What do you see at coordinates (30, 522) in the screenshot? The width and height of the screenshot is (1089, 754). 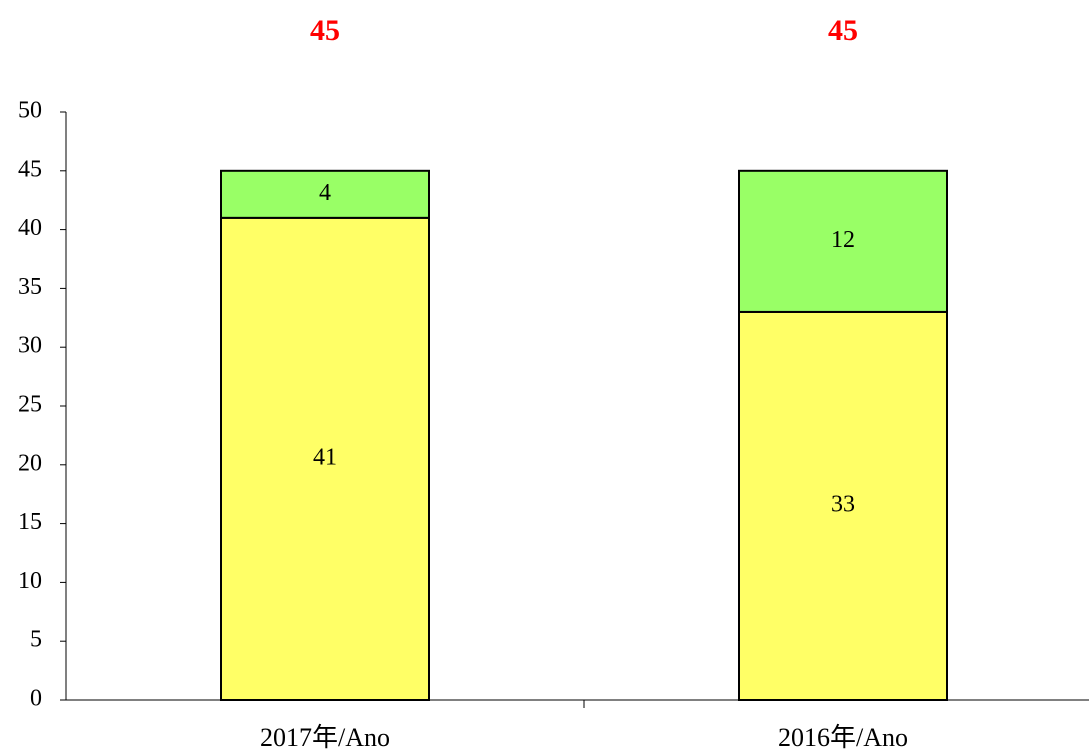 I see `y-tick-label: 15` at bounding box center [30, 522].